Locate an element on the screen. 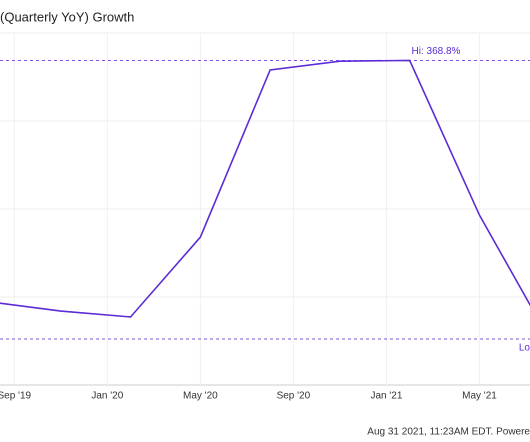 The height and width of the screenshot is (442, 530). x-tick-label: Jan '20 is located at coordinates (107, 396).